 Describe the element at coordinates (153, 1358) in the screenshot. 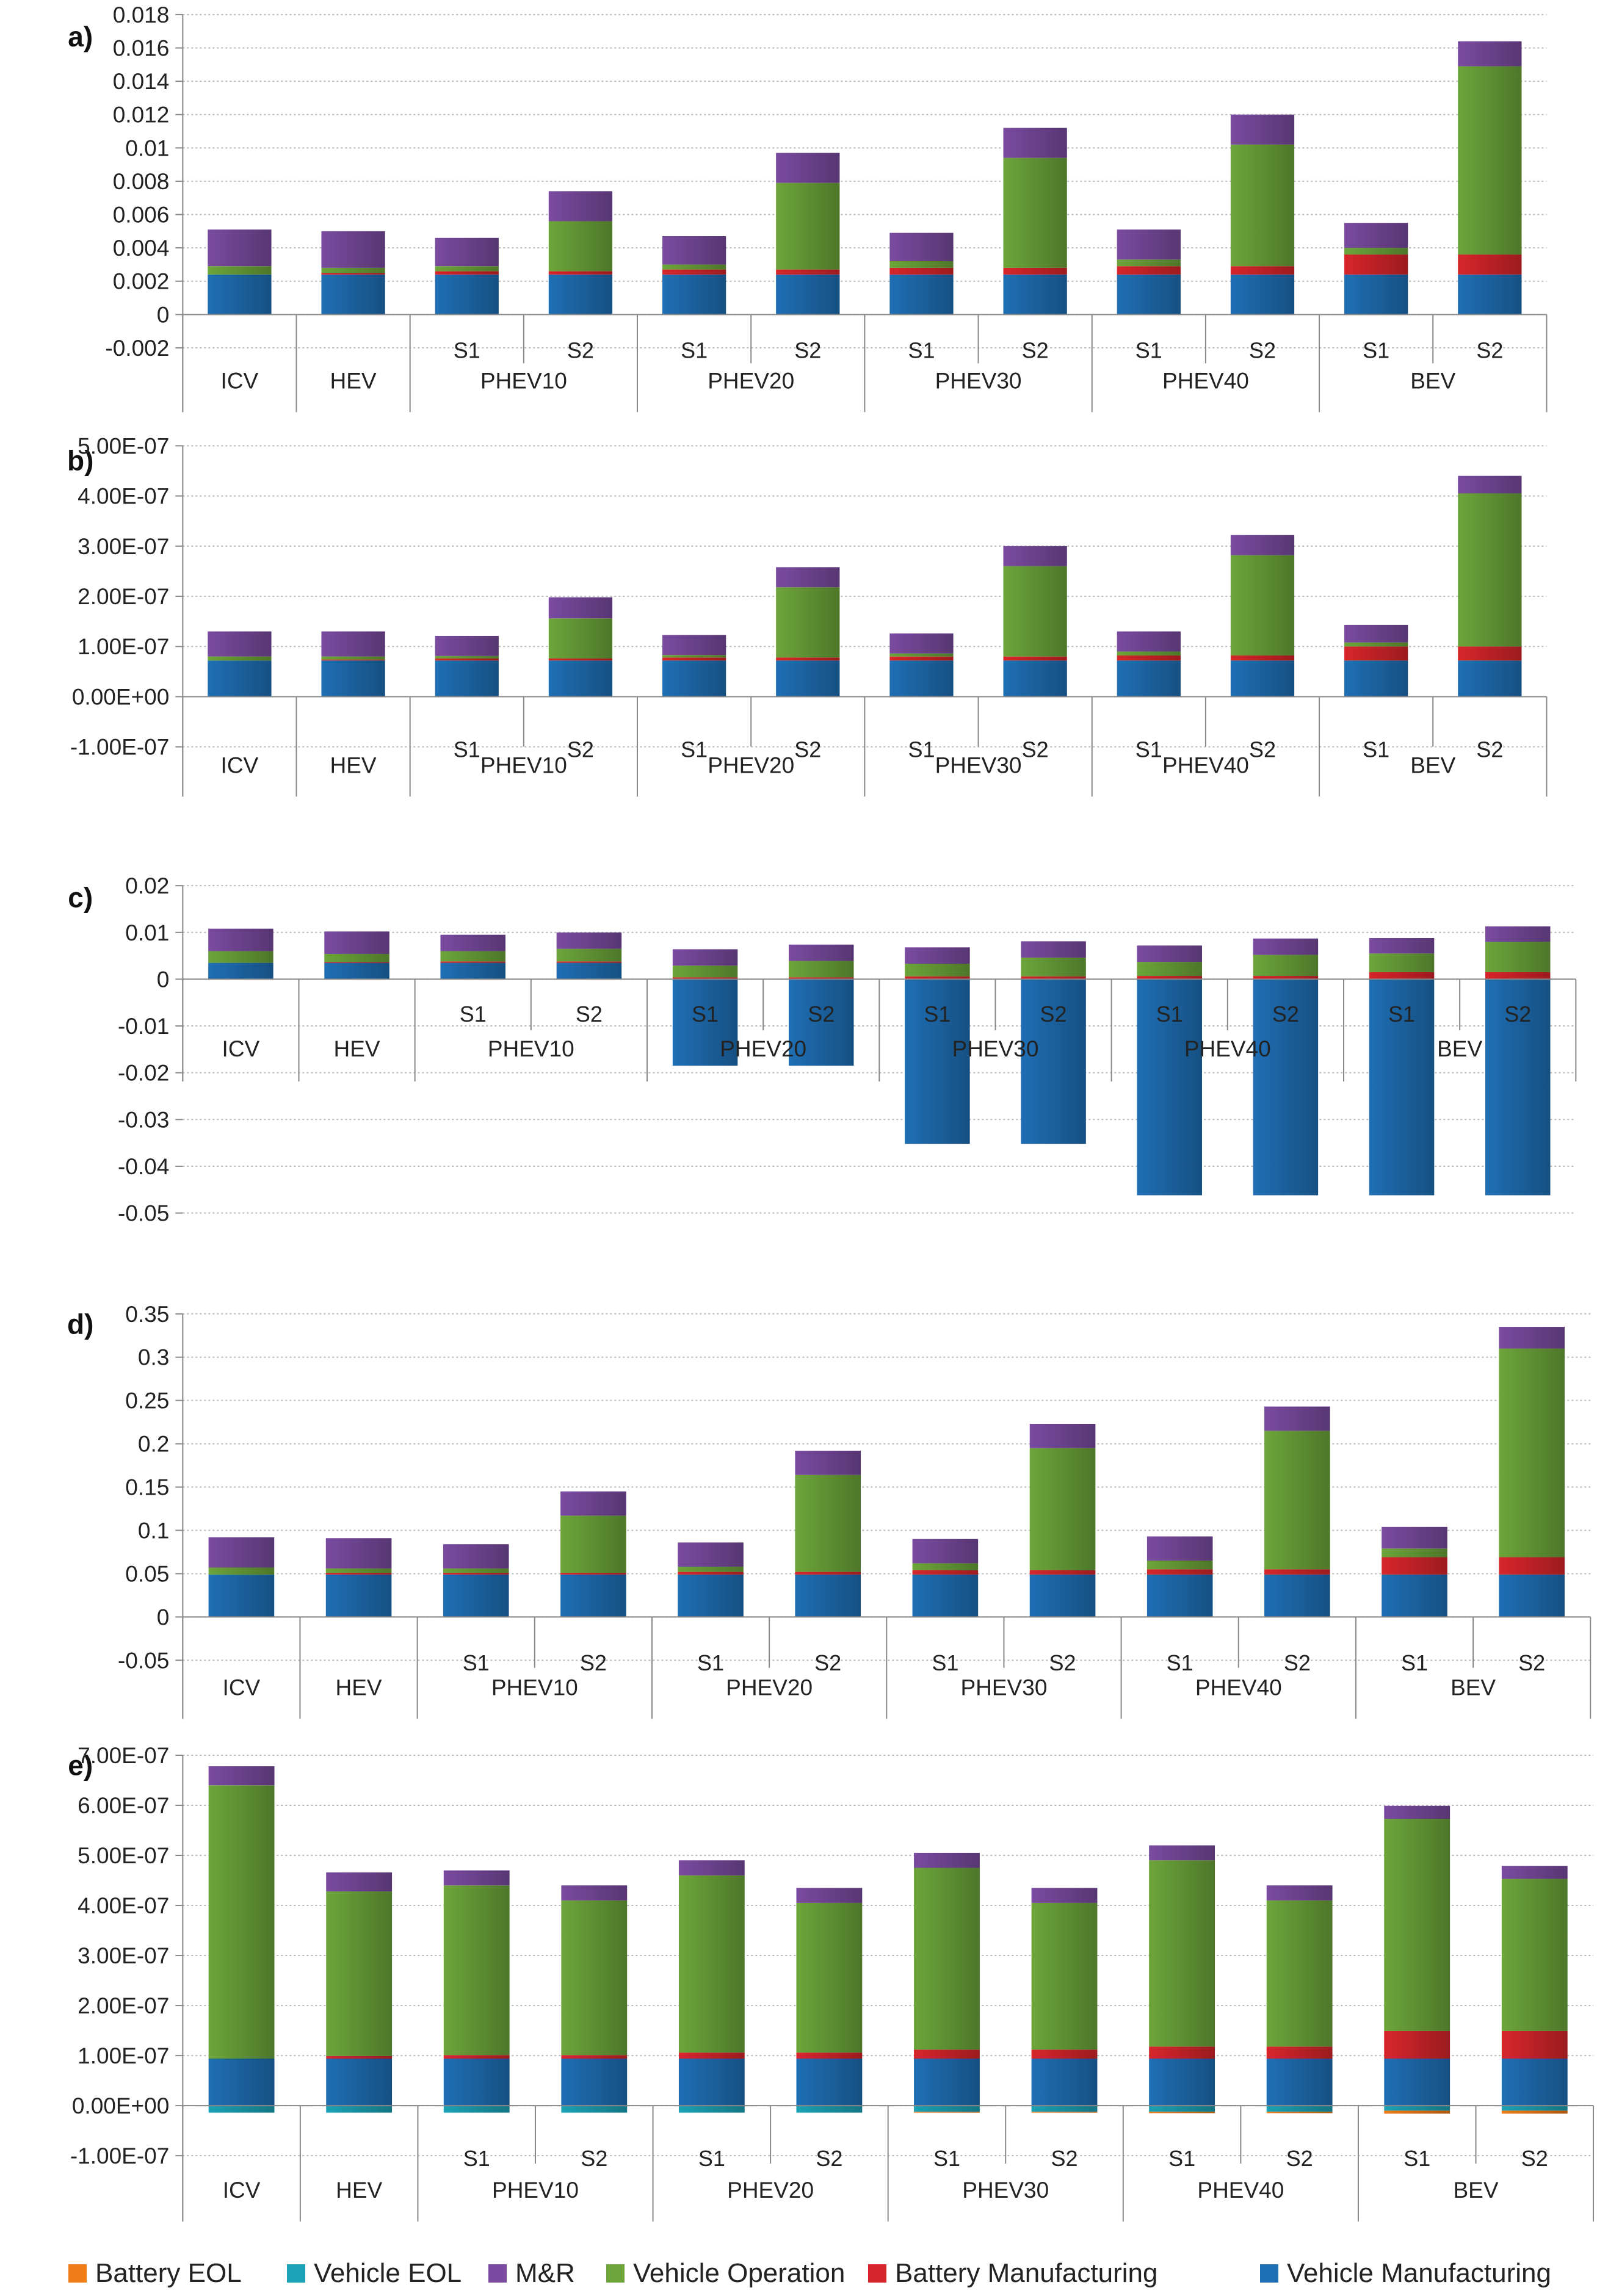

I see `y-tick-label: 0.3` at that location.